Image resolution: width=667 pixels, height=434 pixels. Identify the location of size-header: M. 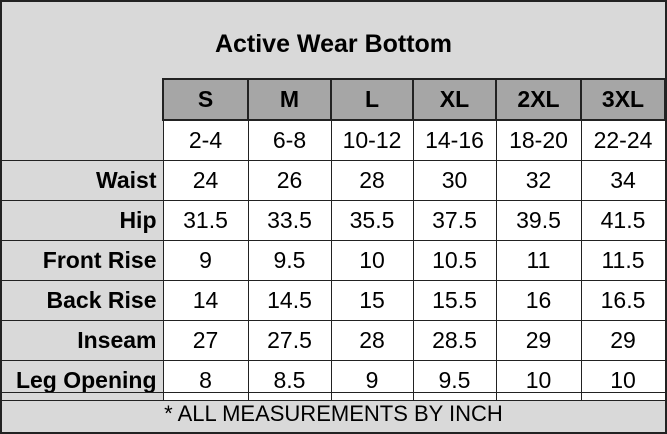
(289, 99).